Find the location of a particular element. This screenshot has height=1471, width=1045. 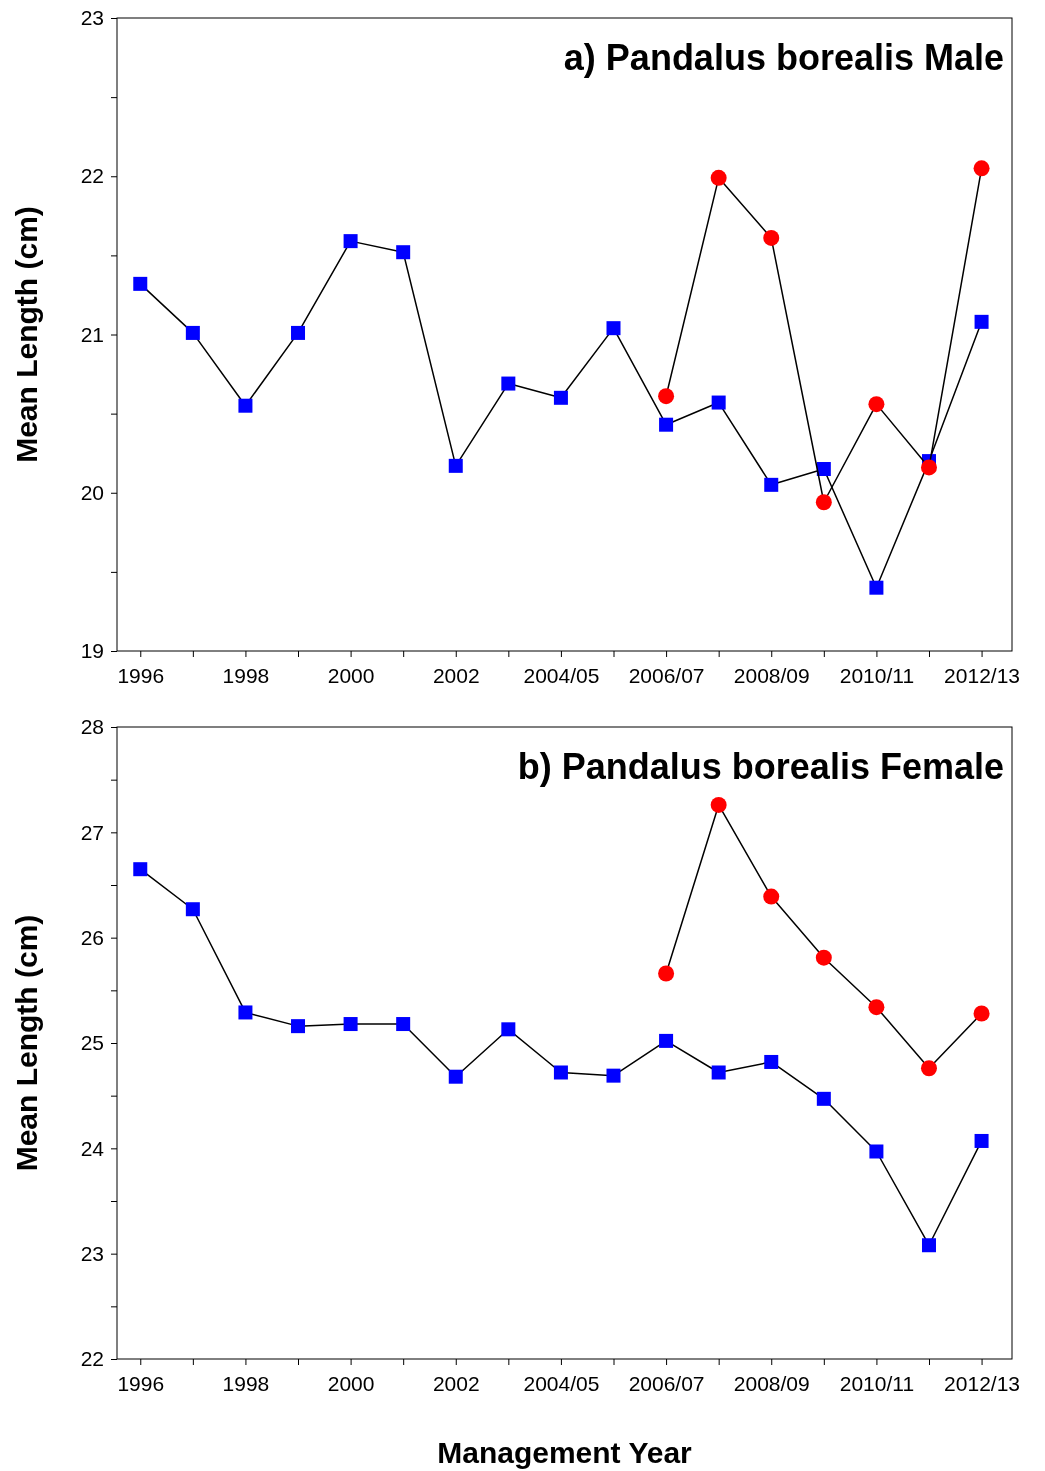

y-tick-label: 21 is located at coordinates (92, 334).